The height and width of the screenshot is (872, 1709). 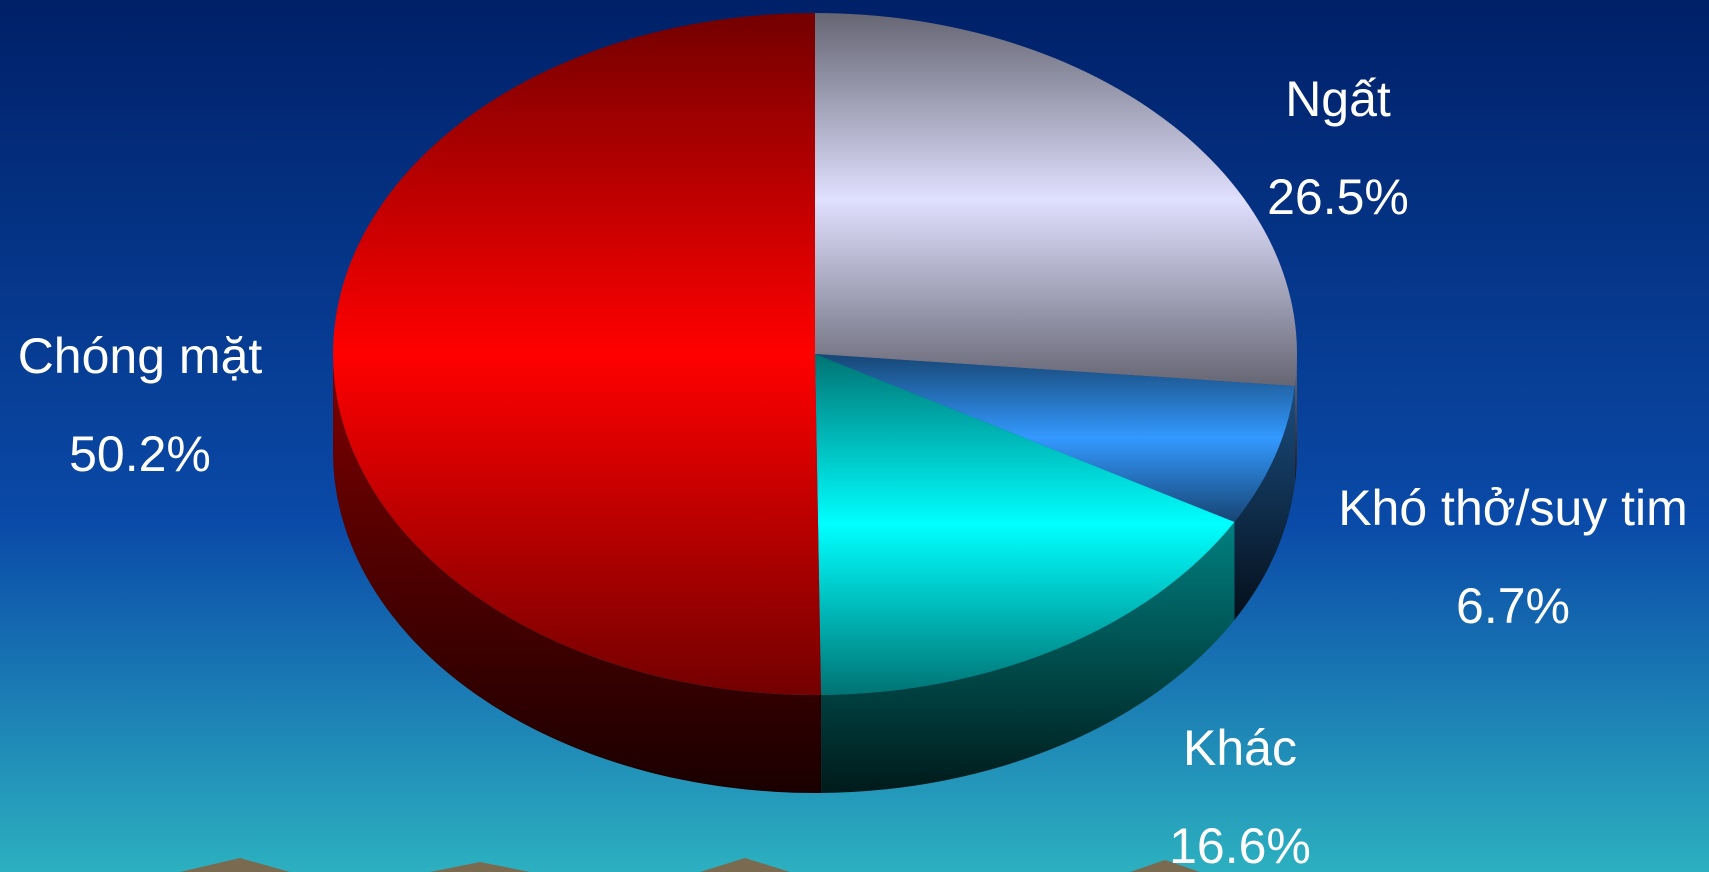 What do you see at coordinates (1513, 606) in the screenshot?
I see `value-label: 6.7%` at bounding box center [1513, 606].